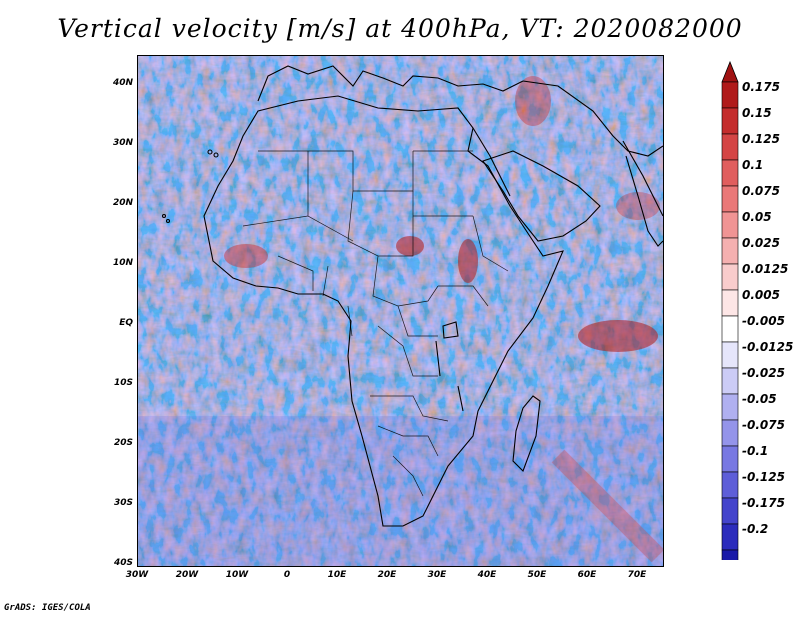  What do you see at coordinates (763, 477) in the screenshot?
I see `colorbar-label: -0.125` at bounding box center [763, 477].